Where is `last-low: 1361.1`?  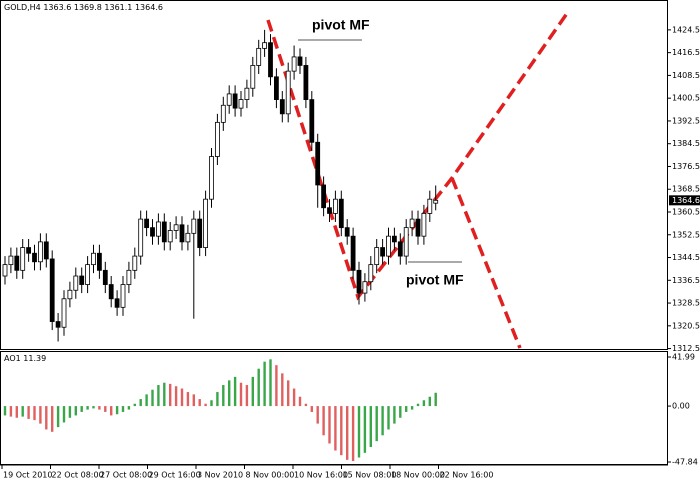 last-low: 1361.1 is located at coordinates (118, 7).